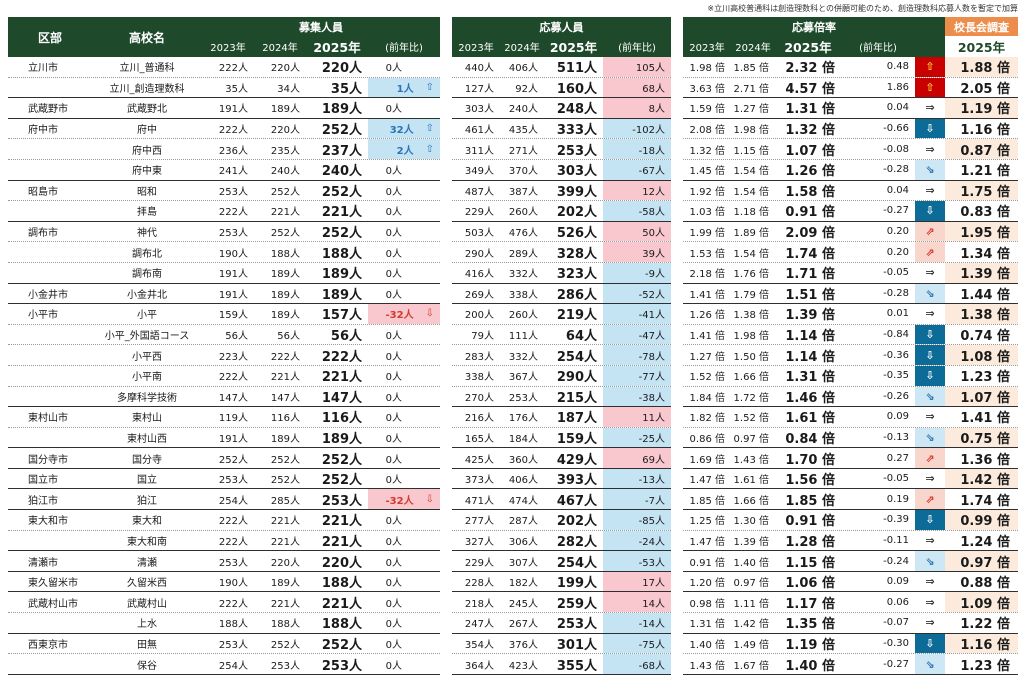 Image resolution: width=1024 pixels, height=675 pixels. Describe the element at coordinates (637, 561) in the screenshot. I see `apply-yoy-cell: -53人` at that location.